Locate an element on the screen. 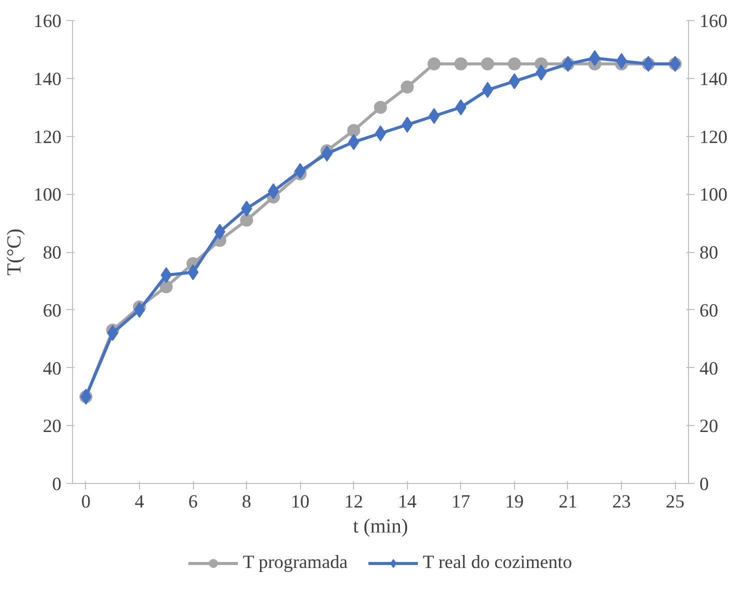  x-axis-title: t (min) is located at coordinates (380, 527).